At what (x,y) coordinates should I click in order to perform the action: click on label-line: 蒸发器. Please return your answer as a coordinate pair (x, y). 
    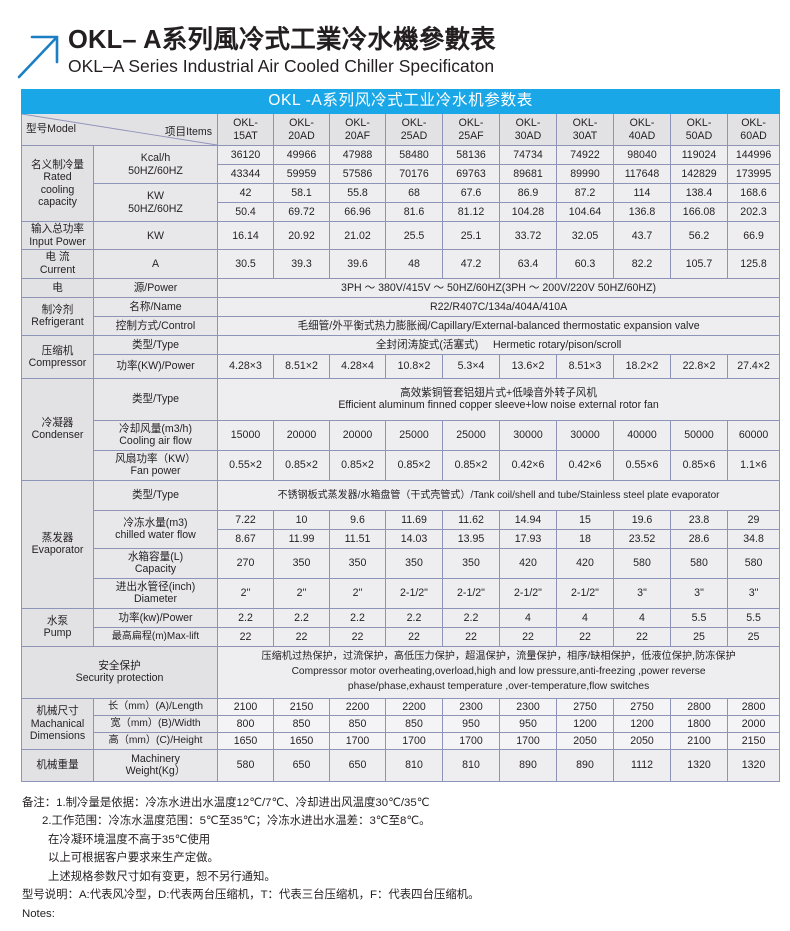
    Looking at the image, I should click on (57, 538).